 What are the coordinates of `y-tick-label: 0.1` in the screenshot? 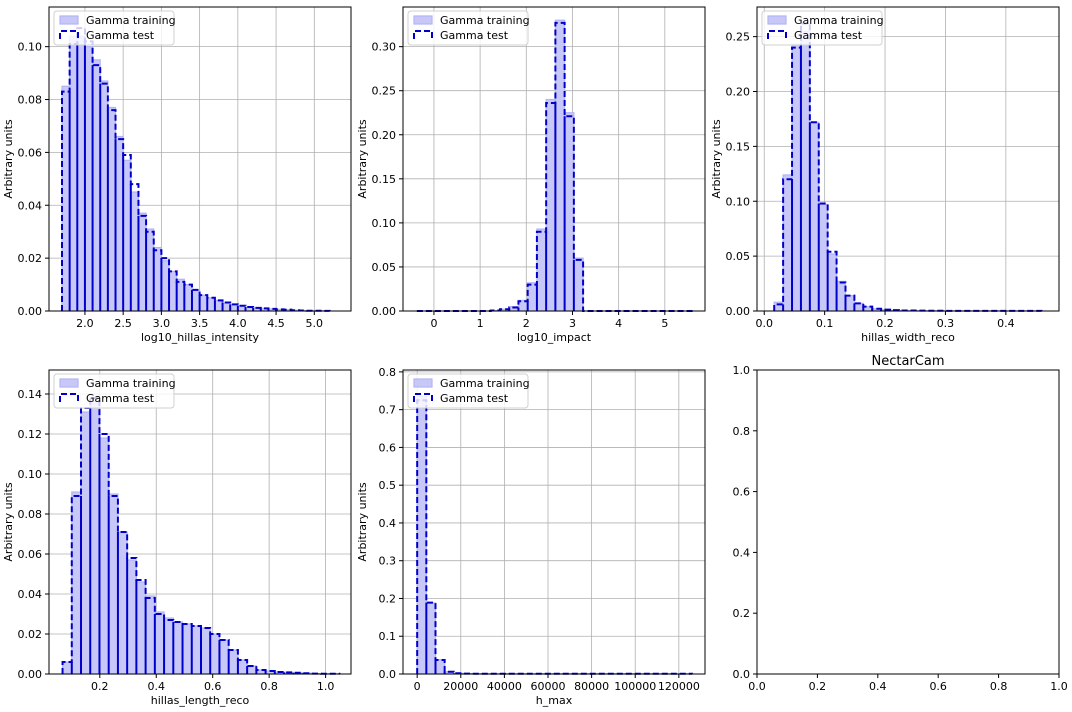 It's located at (388, 636).